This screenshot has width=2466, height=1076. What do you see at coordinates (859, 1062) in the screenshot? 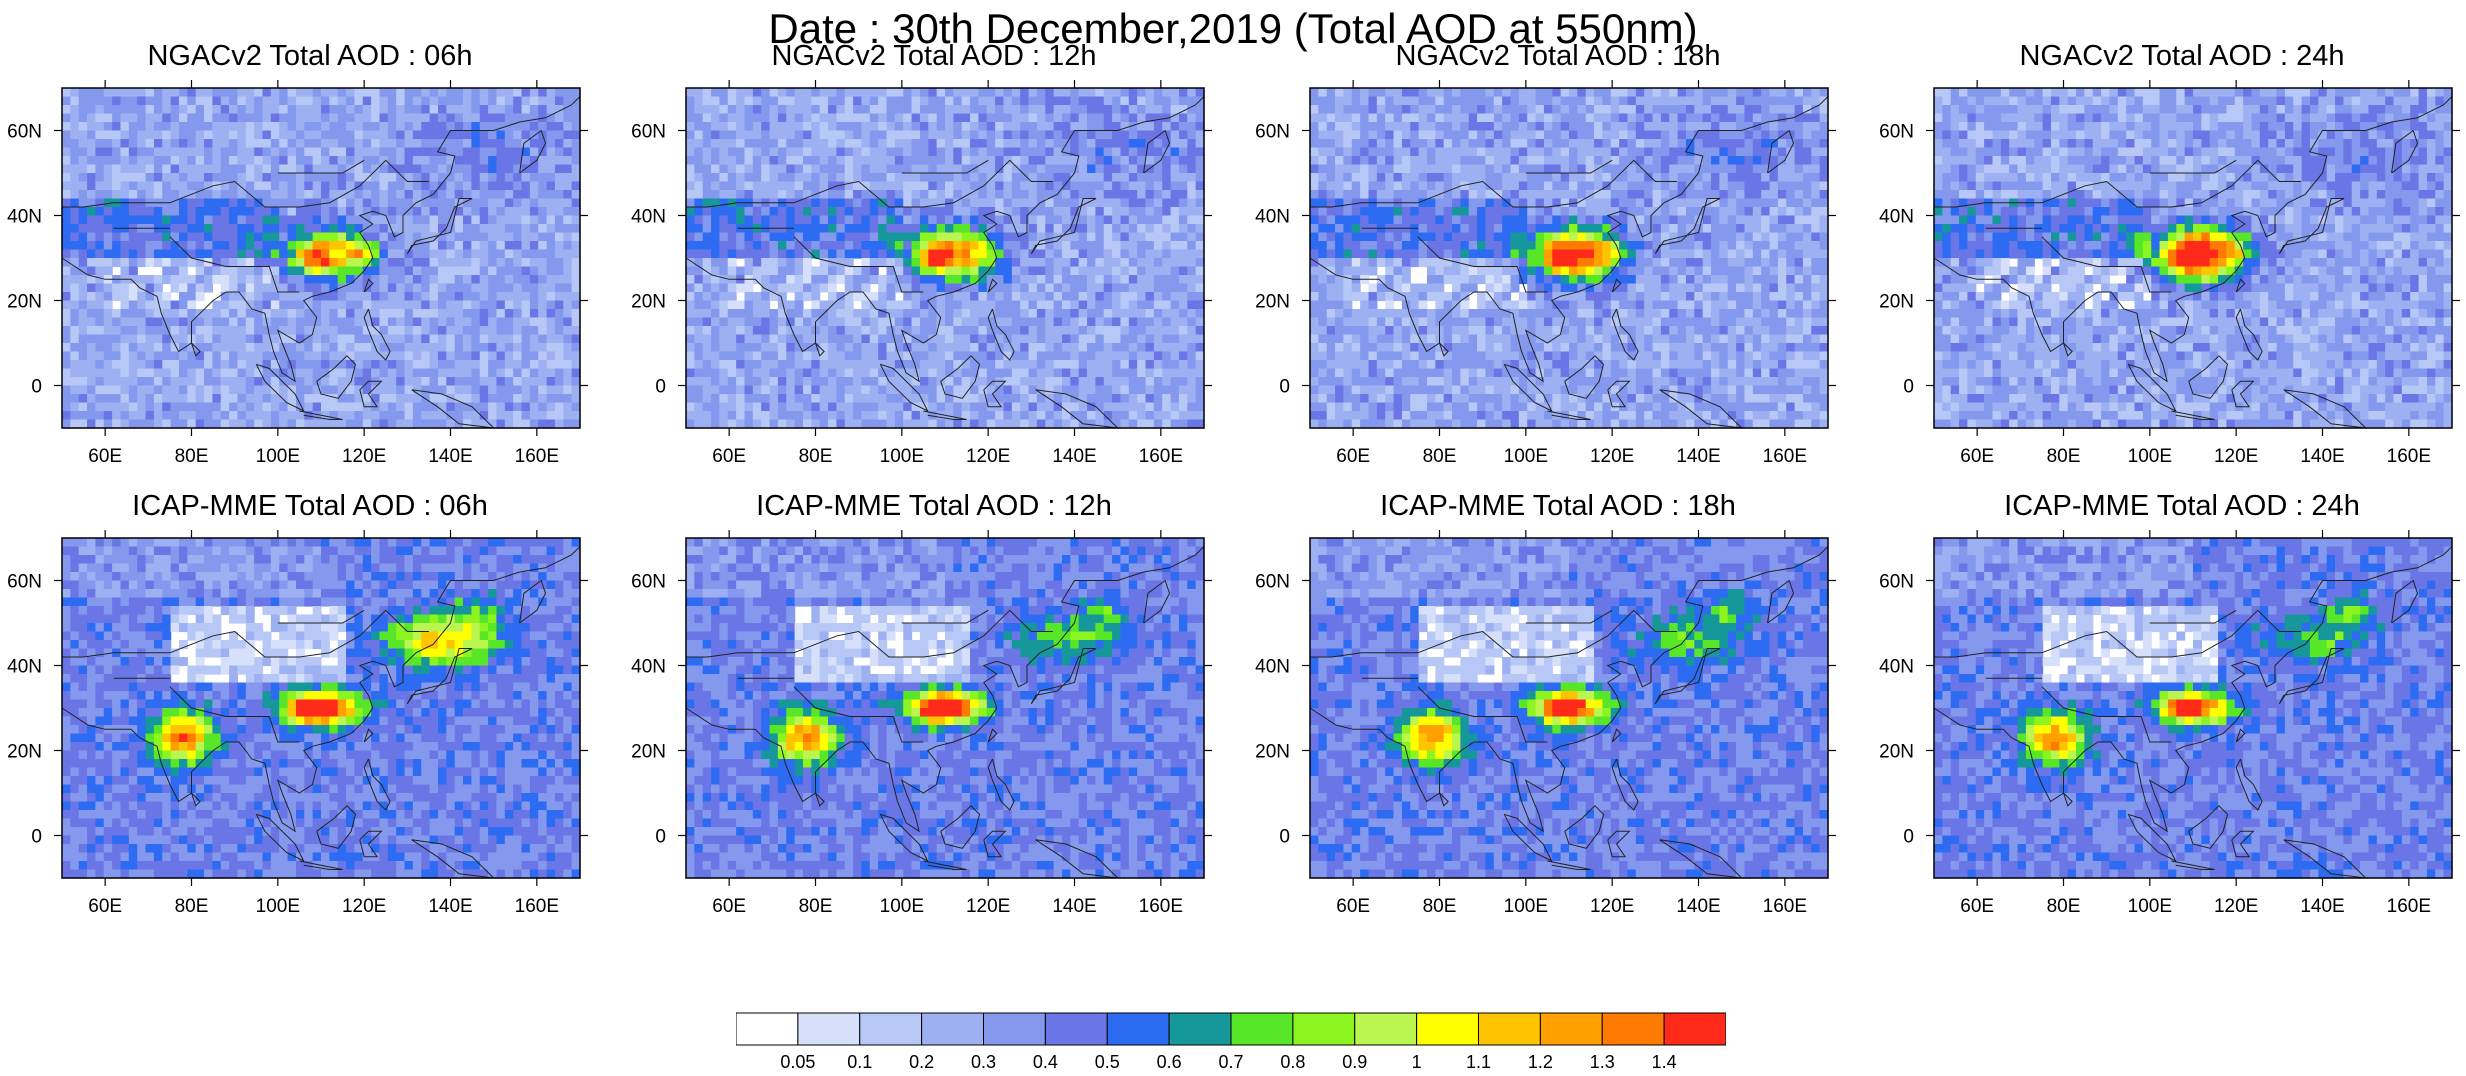
I see `colorbar-label: 0.1` at bounding box center [859, 1062].